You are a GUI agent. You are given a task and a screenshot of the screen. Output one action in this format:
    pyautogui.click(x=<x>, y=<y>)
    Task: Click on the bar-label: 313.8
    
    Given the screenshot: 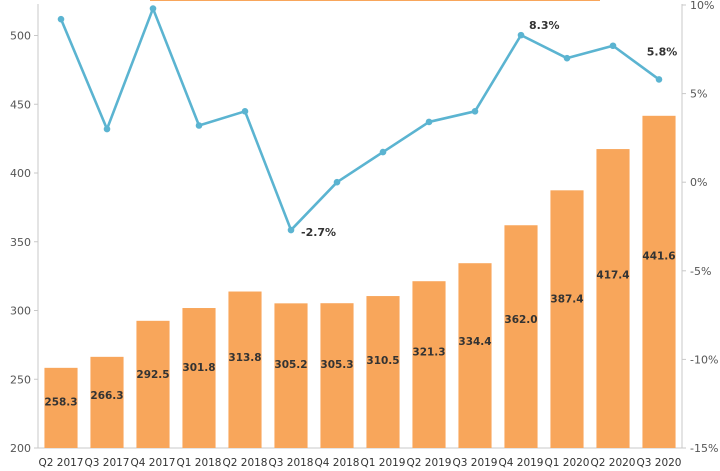 What is the action you would take?
    pyautogui.click(x=244, y=358)
    